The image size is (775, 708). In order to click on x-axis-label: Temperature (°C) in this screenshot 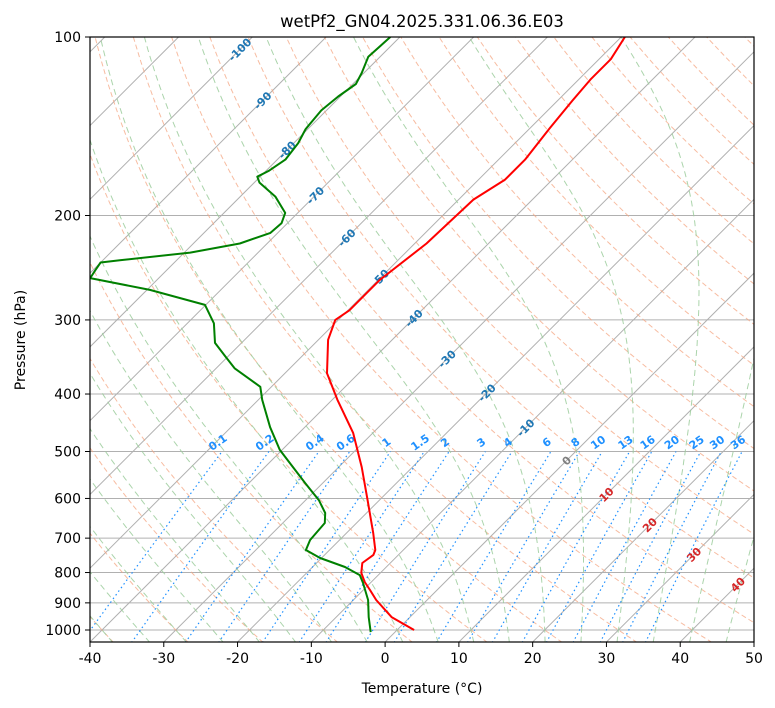, I will do `click(422, 689)`.